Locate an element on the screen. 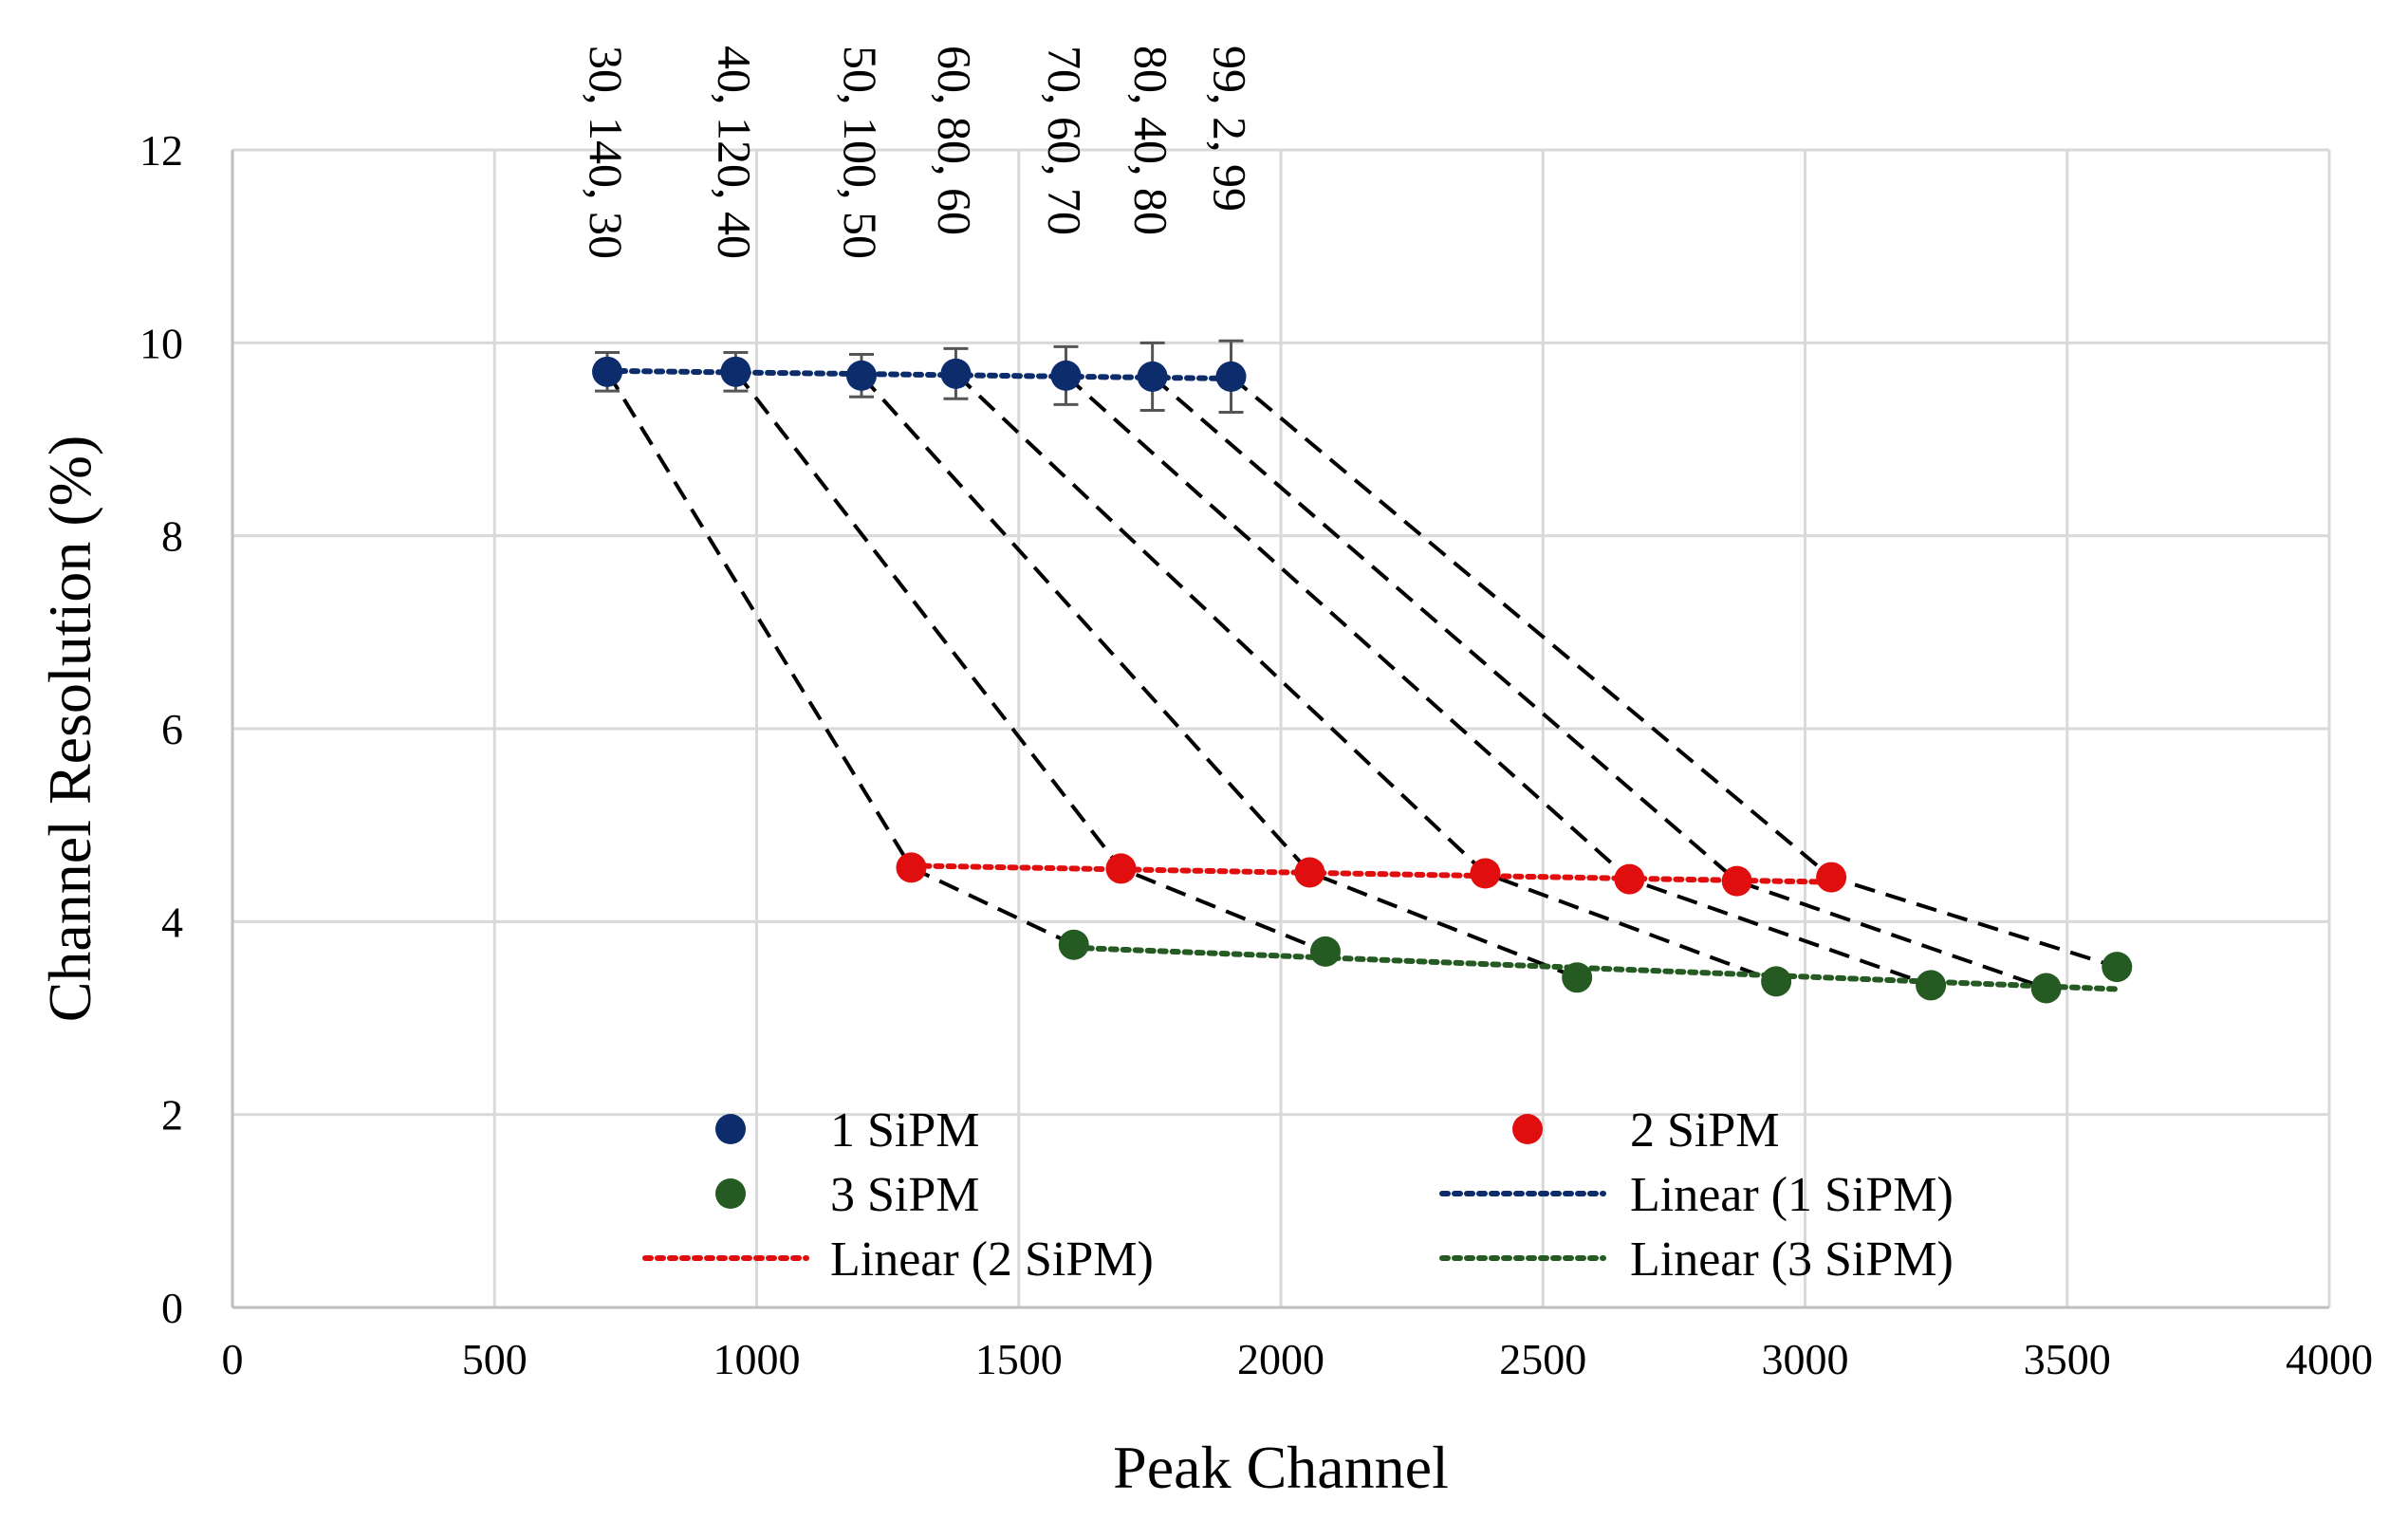 The height and width of the screenshot is (1520, 2408). y-tick-label: 2 is located at coordinates (172, 1115).